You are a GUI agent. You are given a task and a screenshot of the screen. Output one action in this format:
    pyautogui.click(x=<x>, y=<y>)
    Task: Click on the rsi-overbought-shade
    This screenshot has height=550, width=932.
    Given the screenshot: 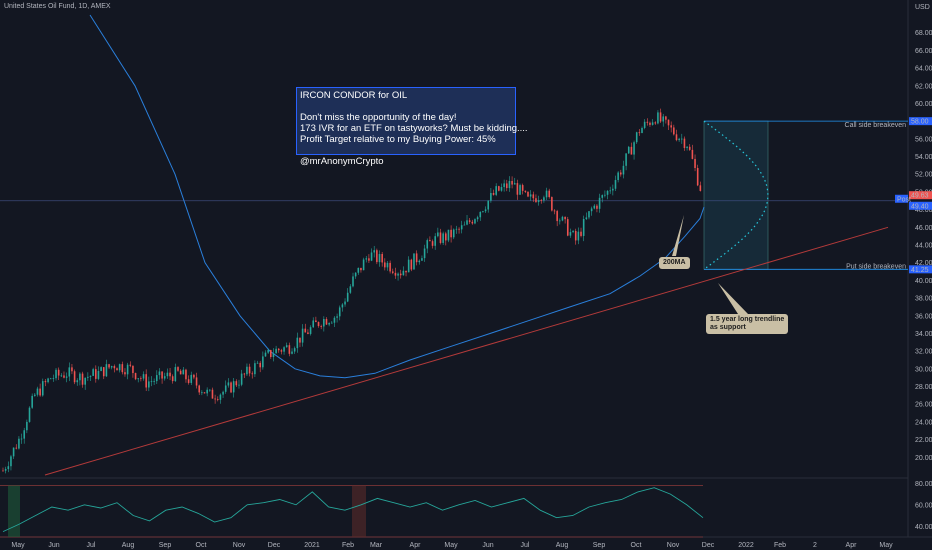 What is the action you would take?
    pyautogui.click(x=359, y=511)
    